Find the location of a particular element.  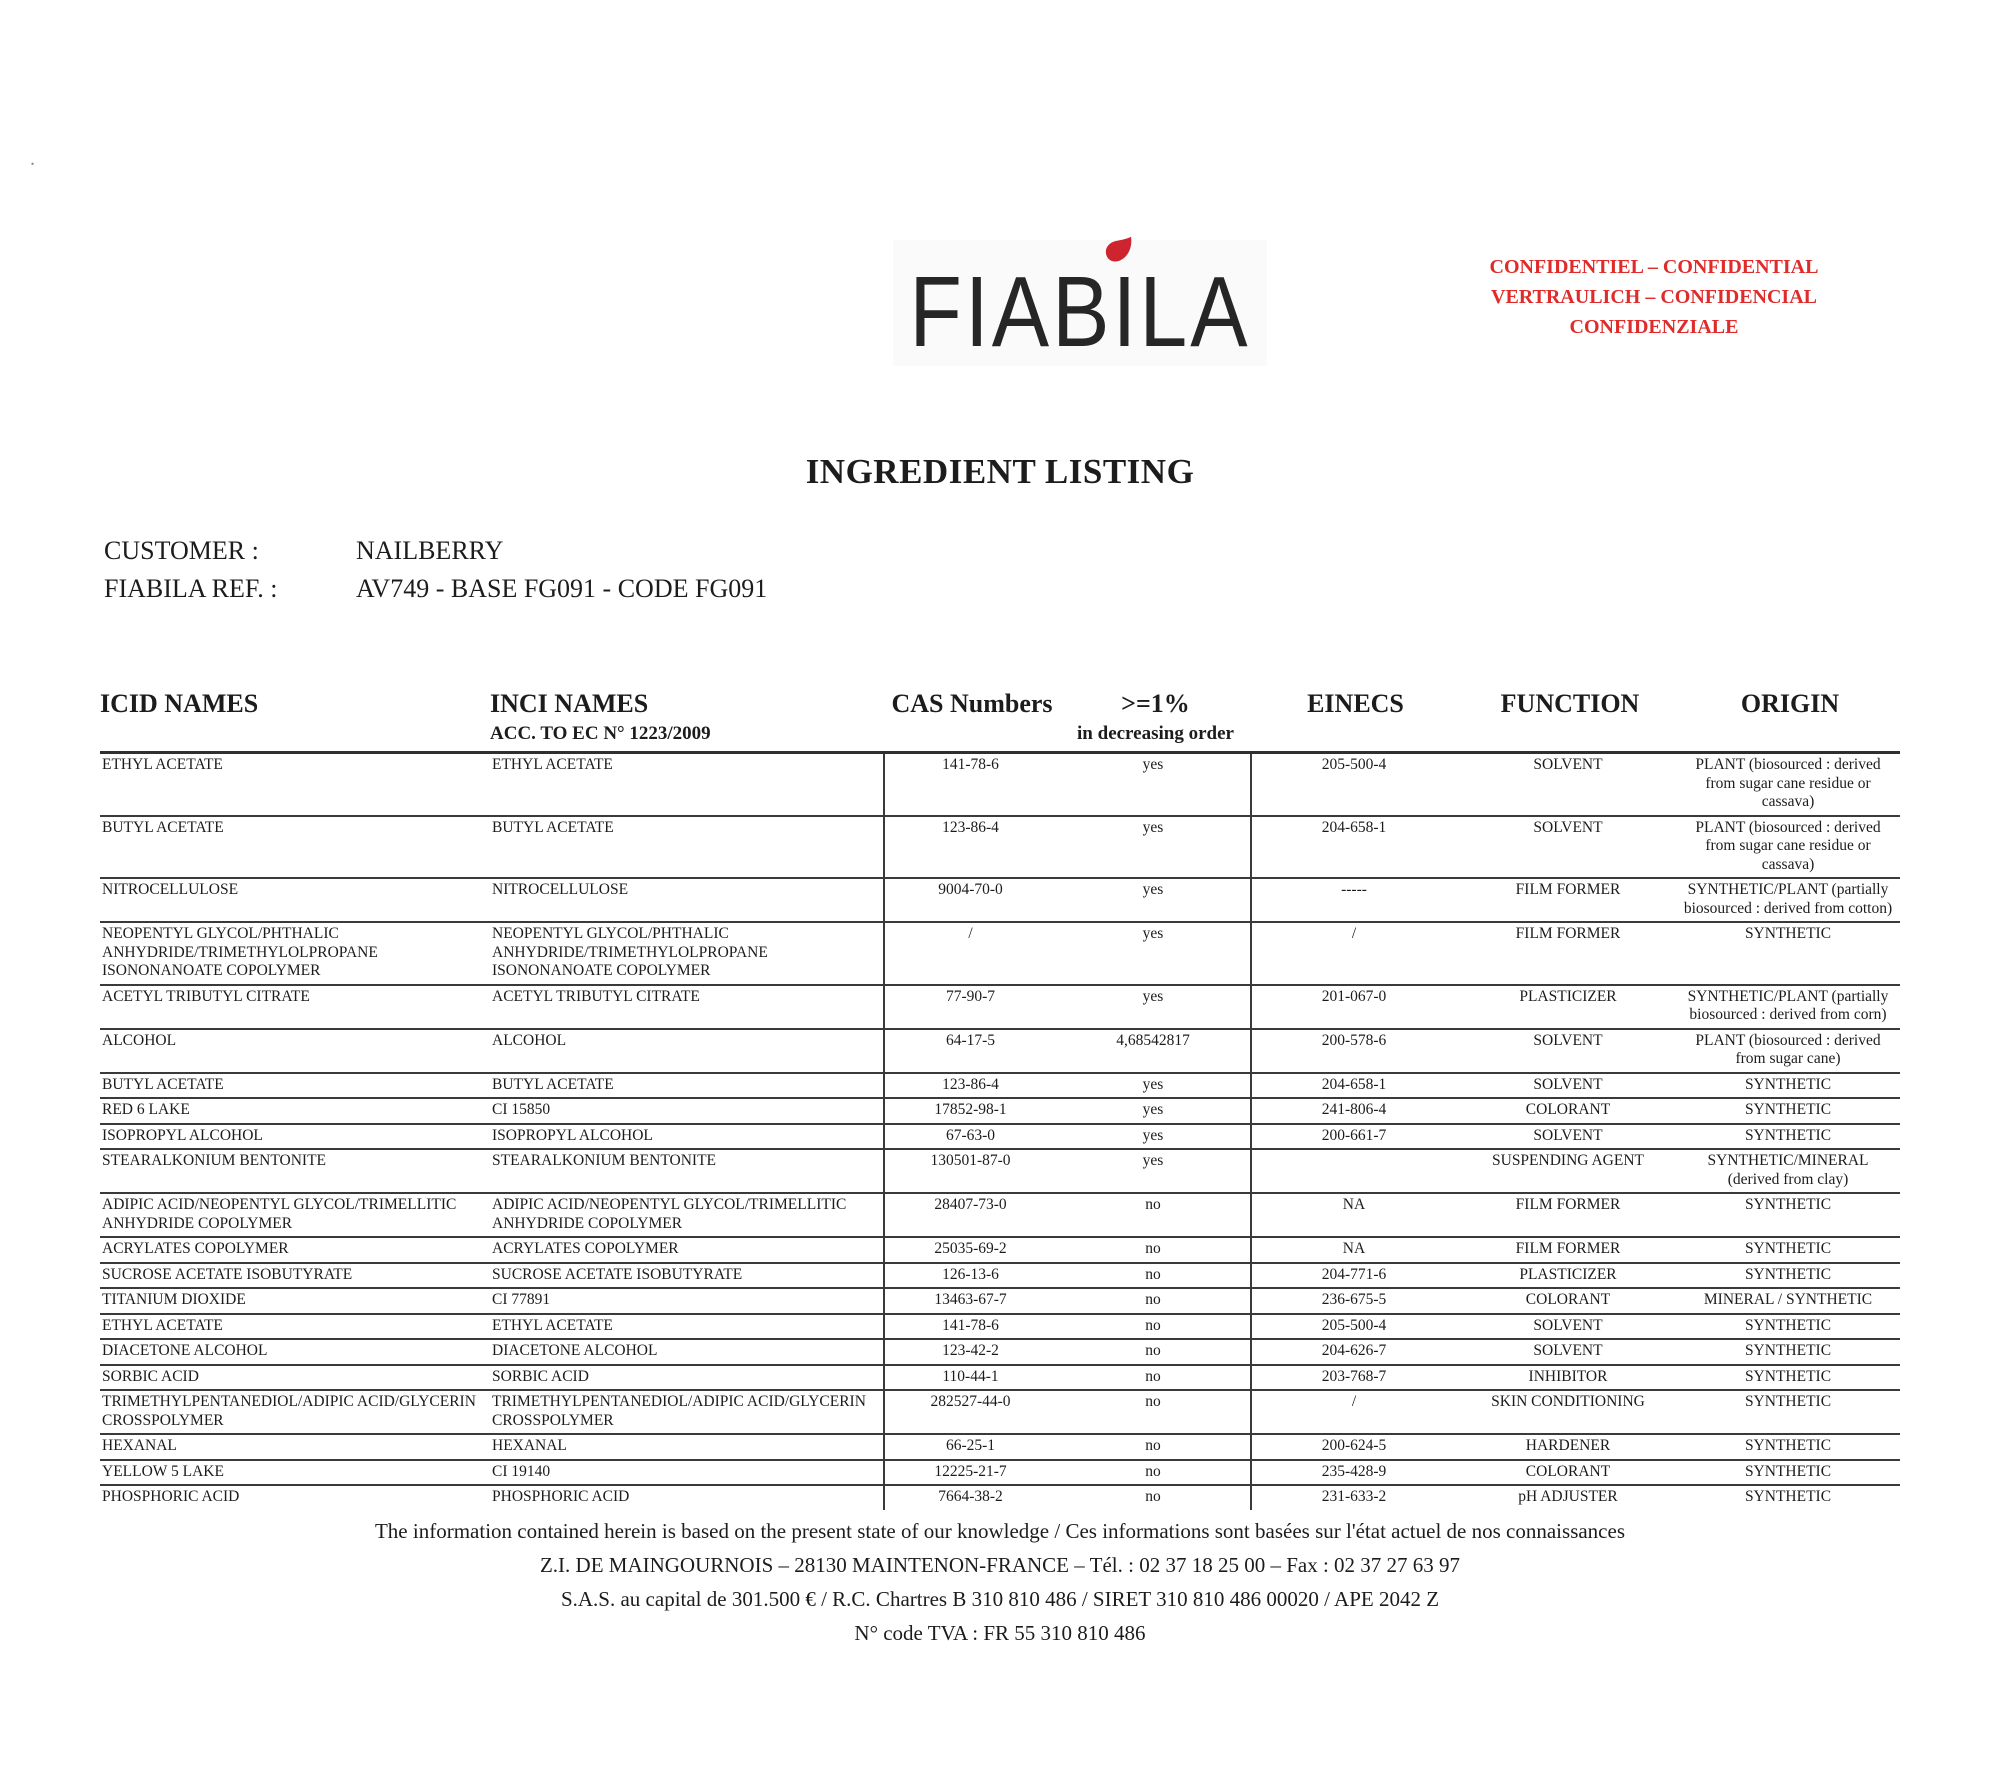

cell-function: PLASTICIZER is located at coordinates (1570, 1007).